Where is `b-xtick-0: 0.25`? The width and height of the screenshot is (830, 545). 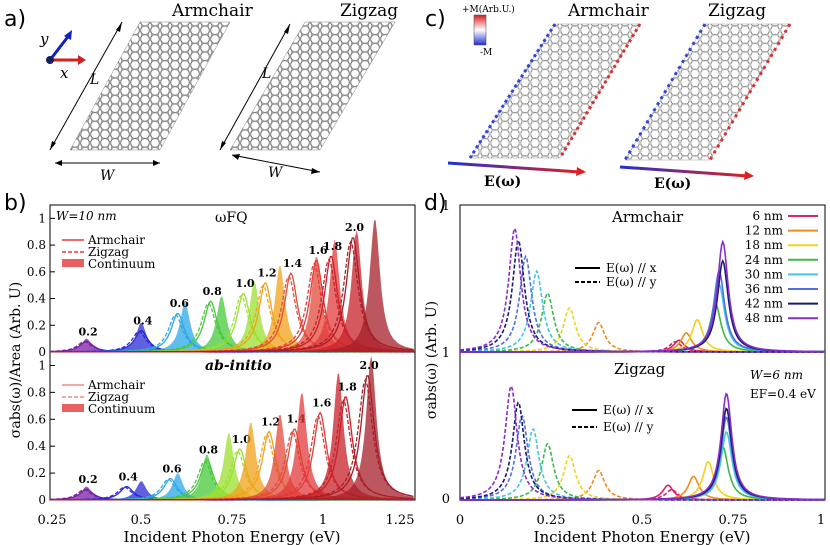 b-xtick-0: 0.25 is located at coordinates (52, 520).